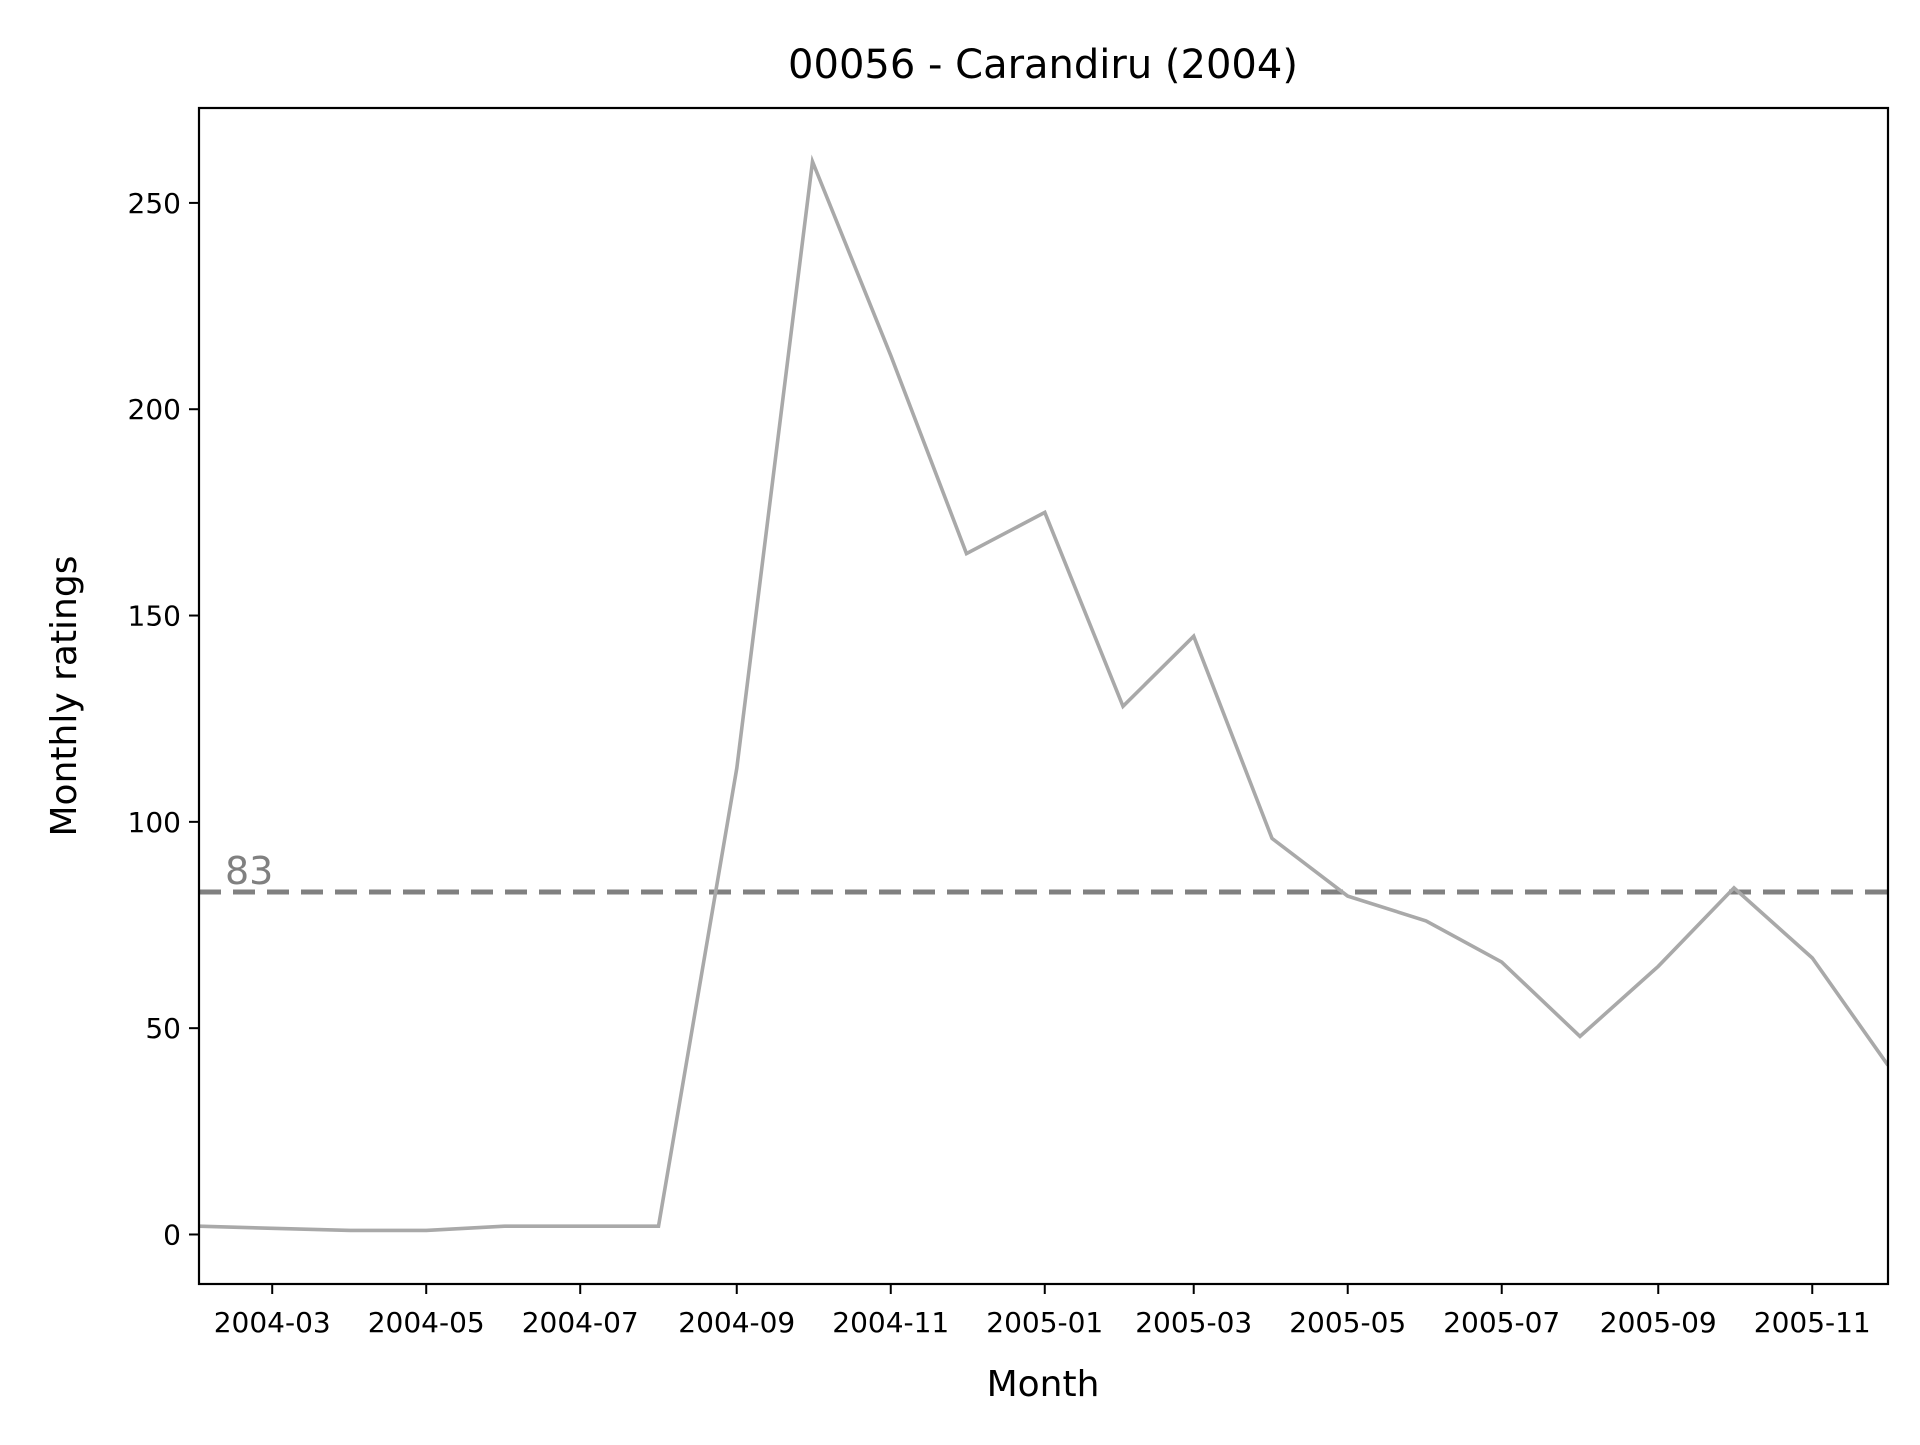 The image size is (1920, 1445). What do you see at coordinates (154, 822) in the screenshot?
I see `y-tick-label: 100` at bounding box center [154, 822].